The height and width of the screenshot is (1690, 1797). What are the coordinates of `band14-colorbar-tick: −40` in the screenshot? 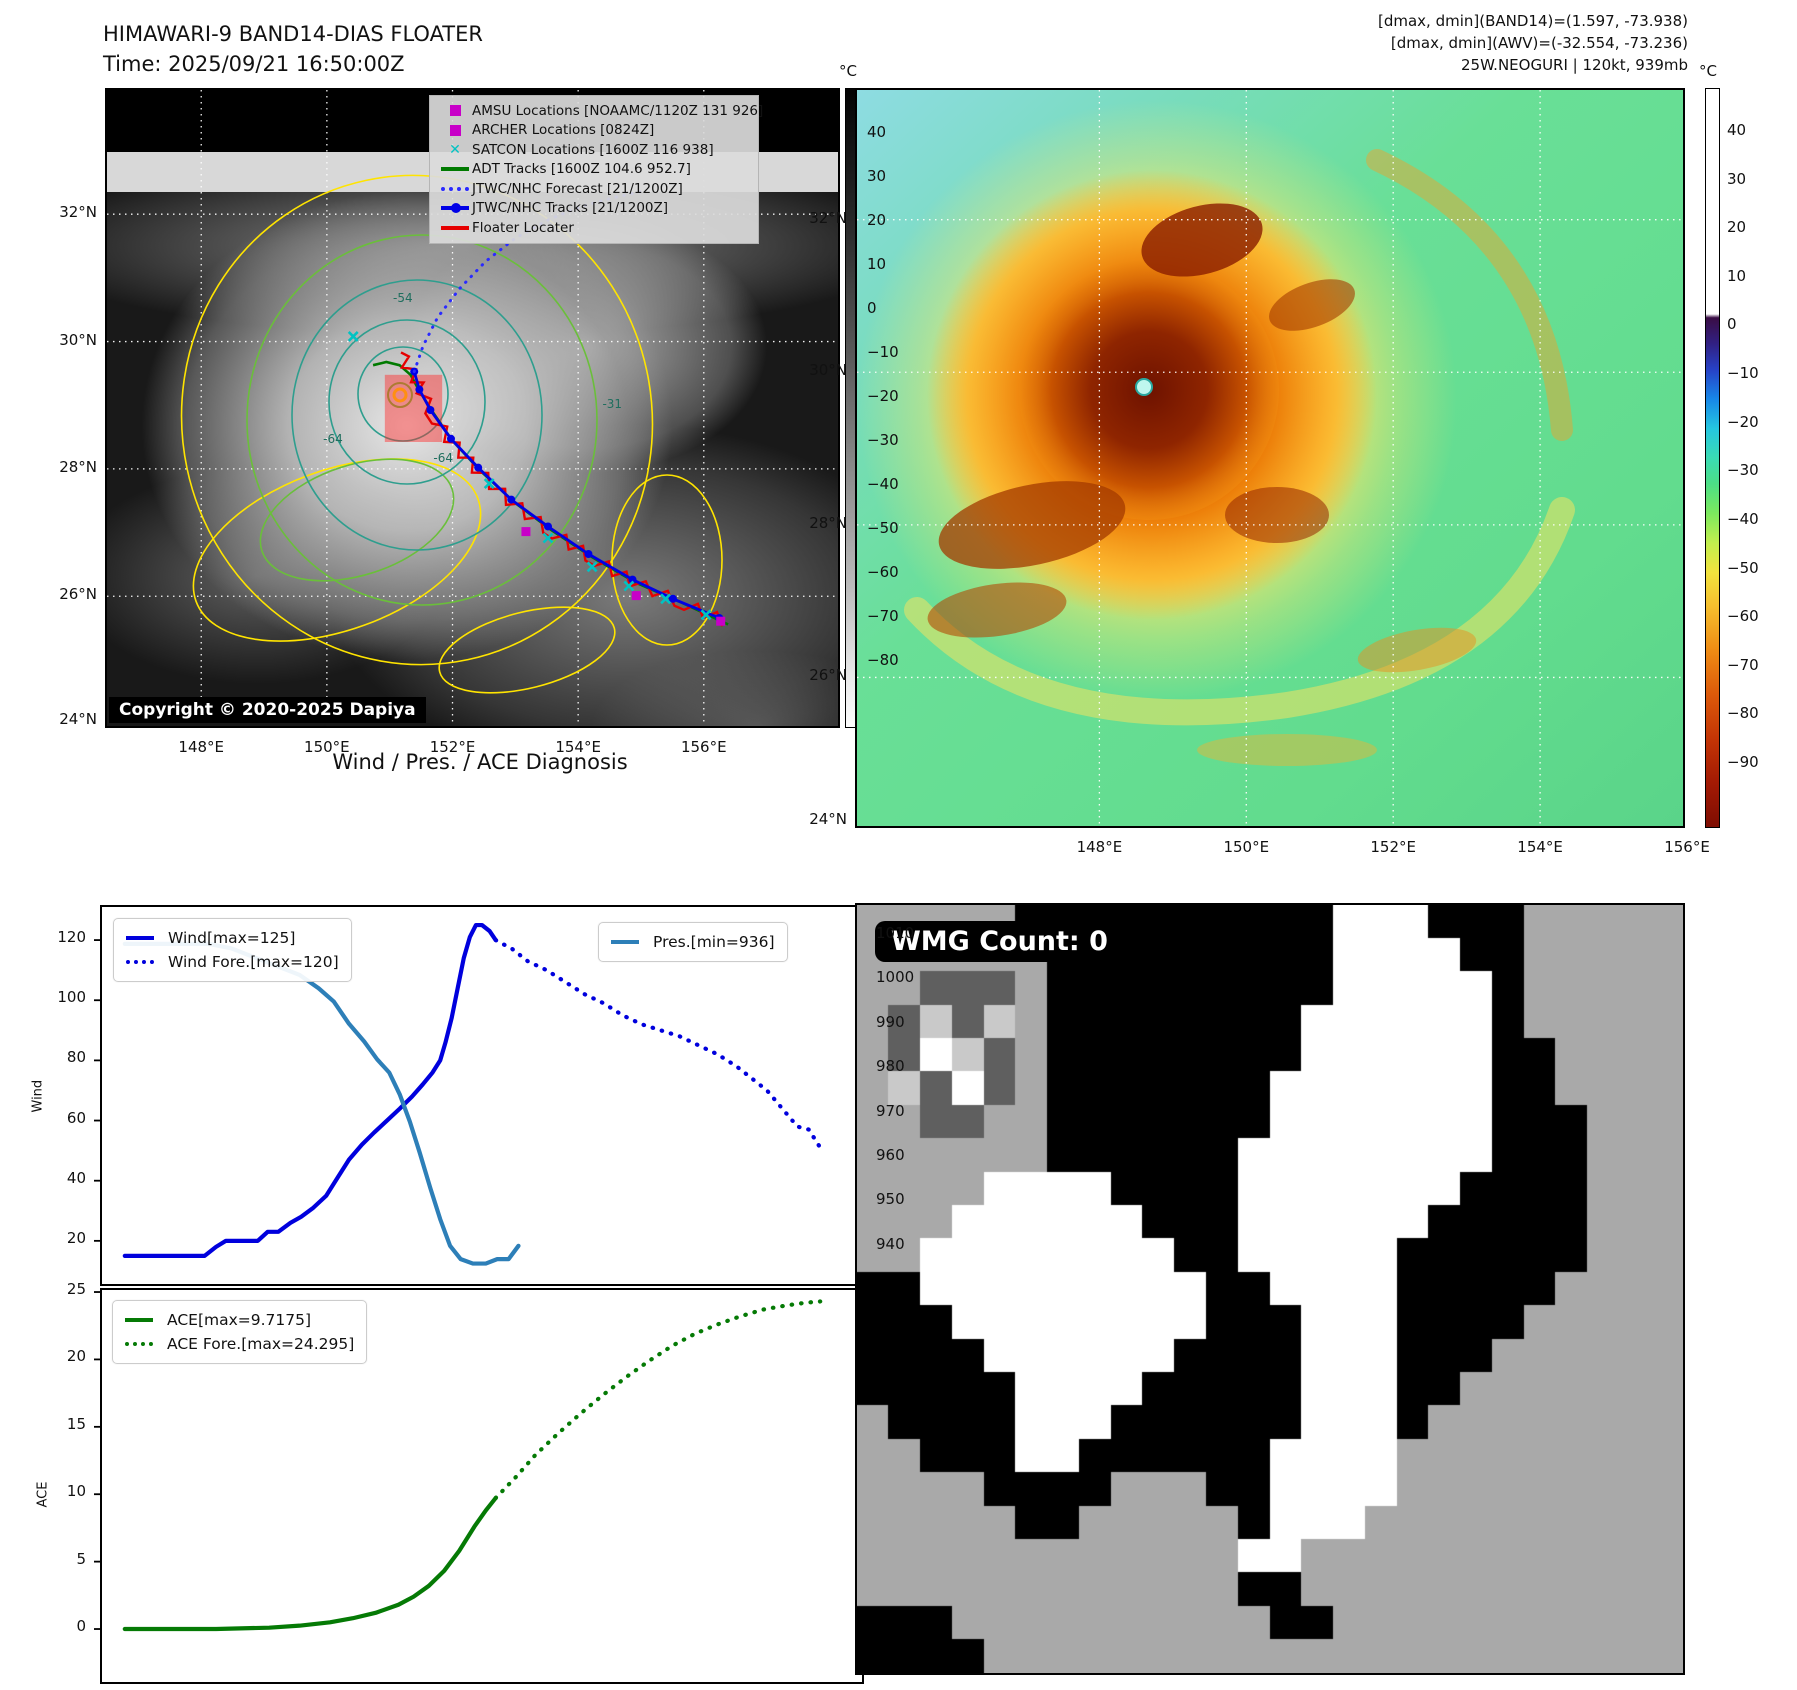 It's located at (883, 484).